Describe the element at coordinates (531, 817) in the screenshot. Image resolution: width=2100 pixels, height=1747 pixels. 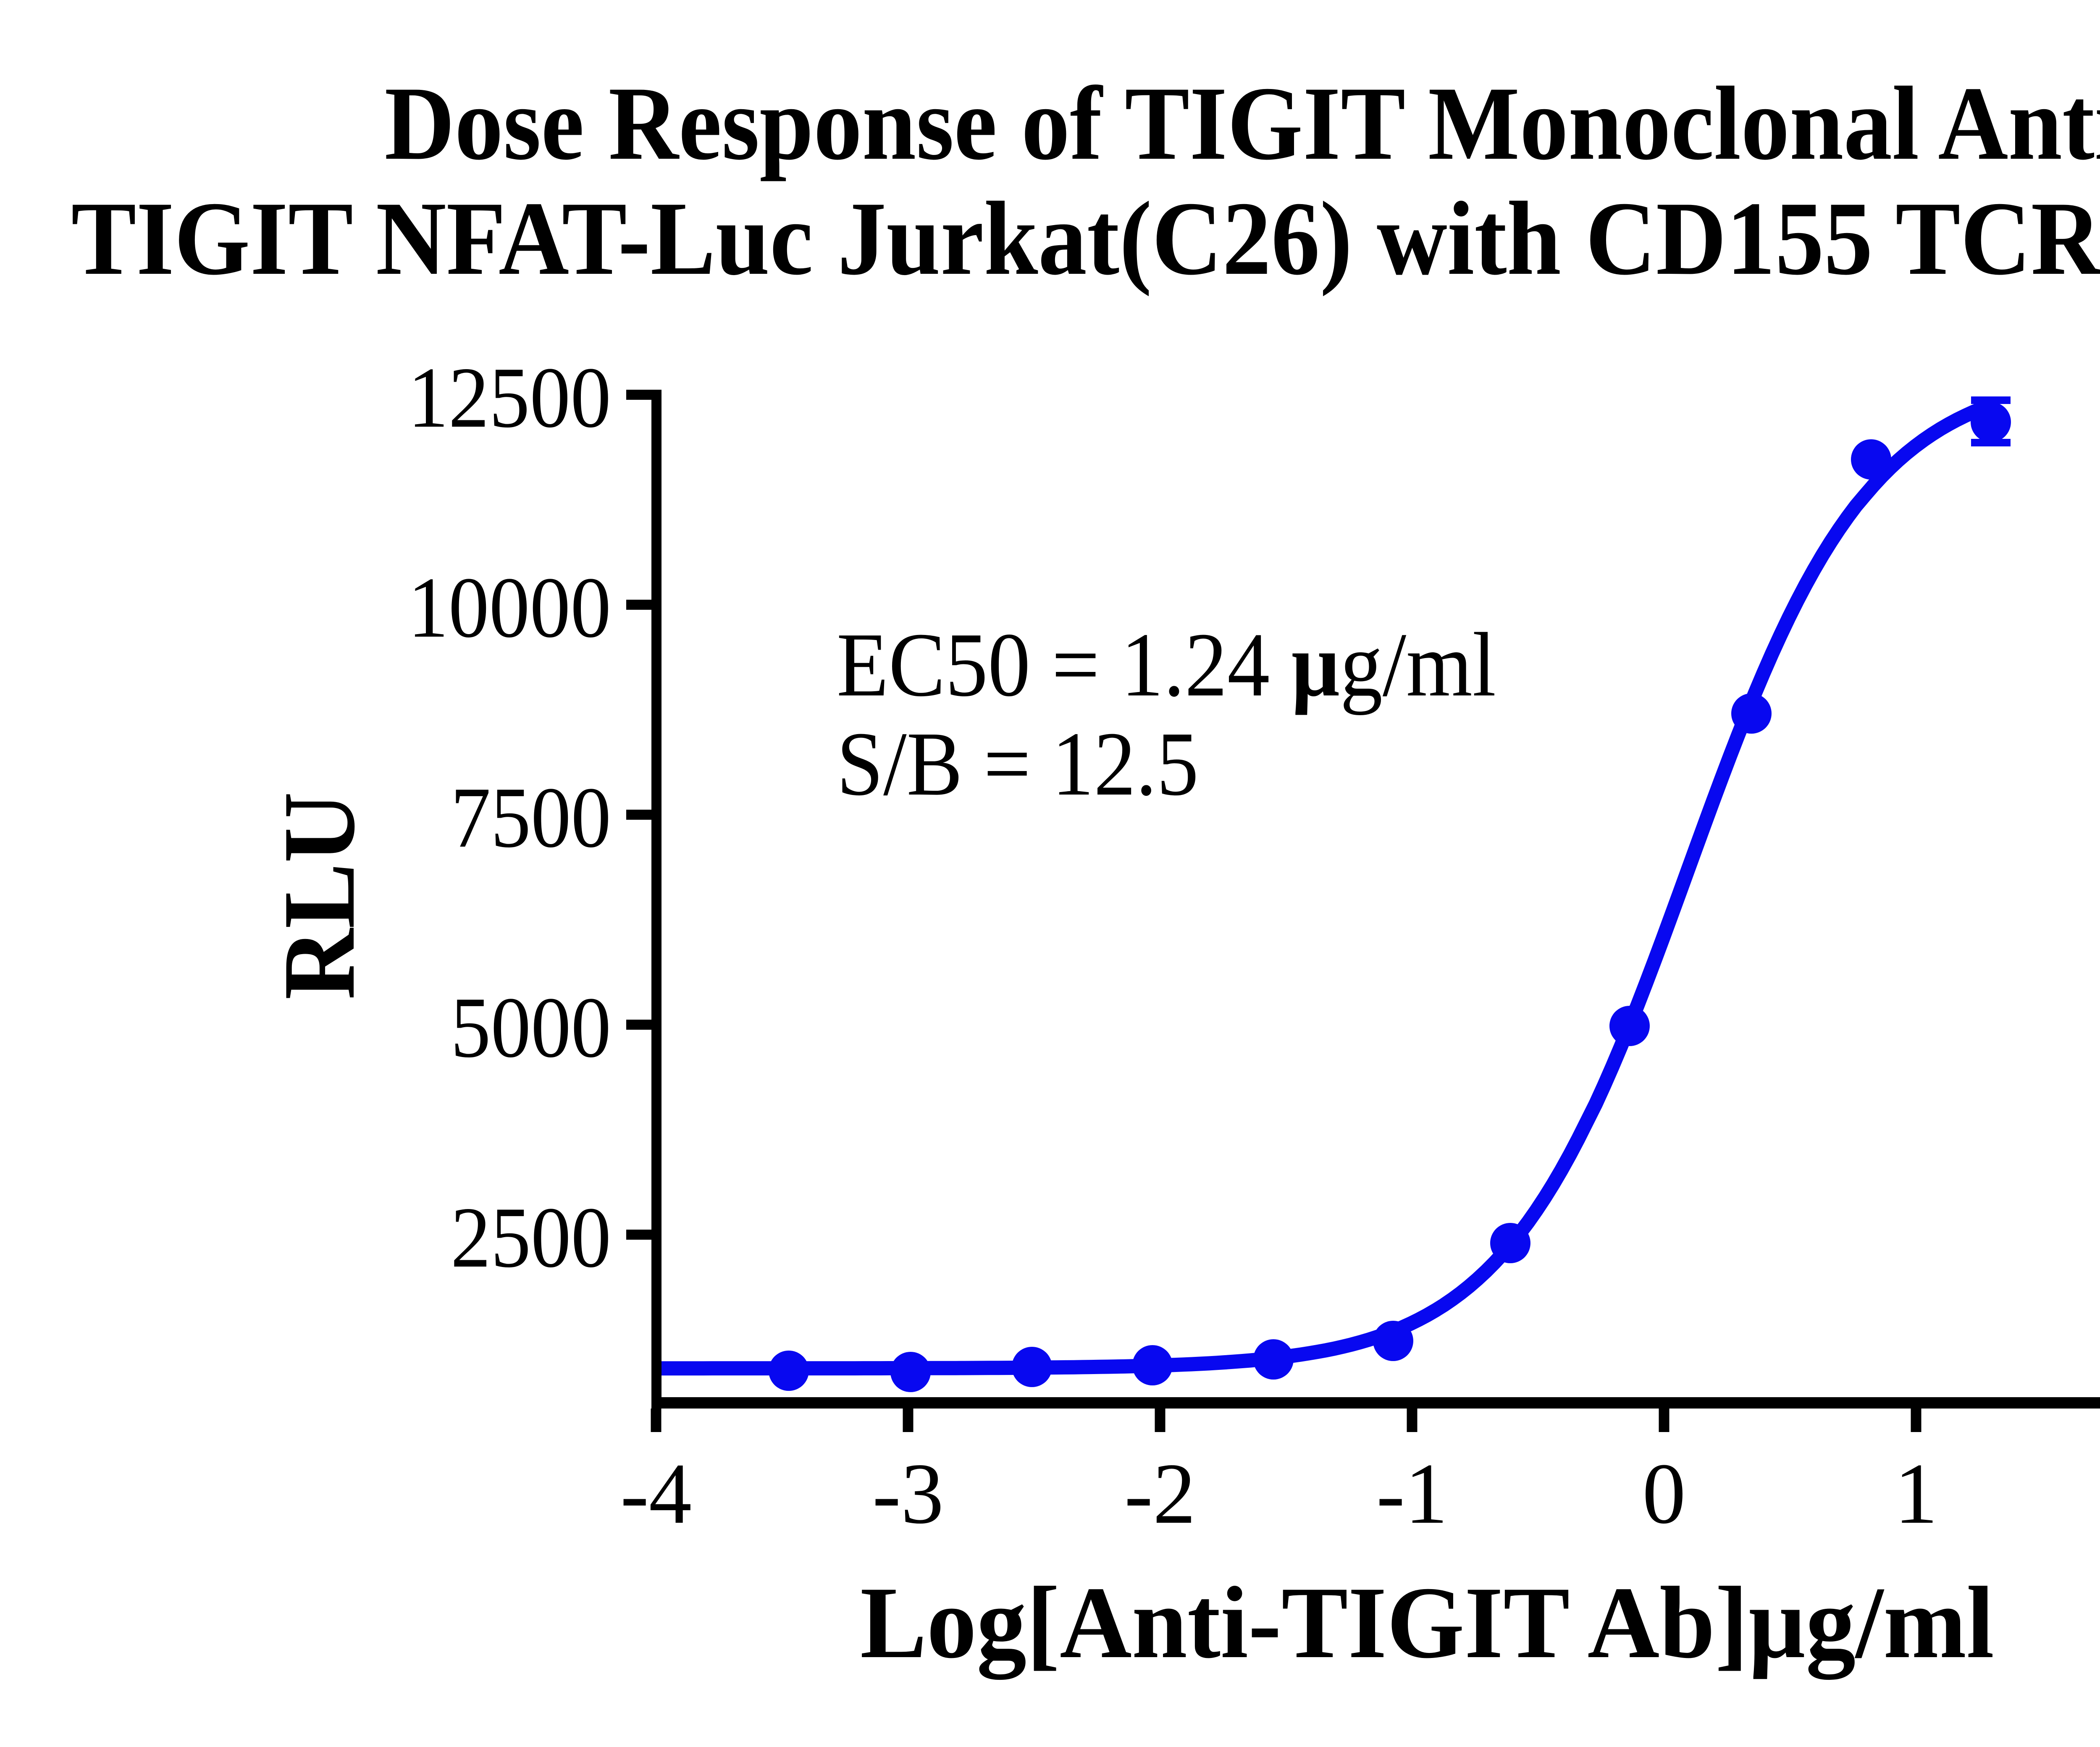
I see `svg-text: 7500` at that location.